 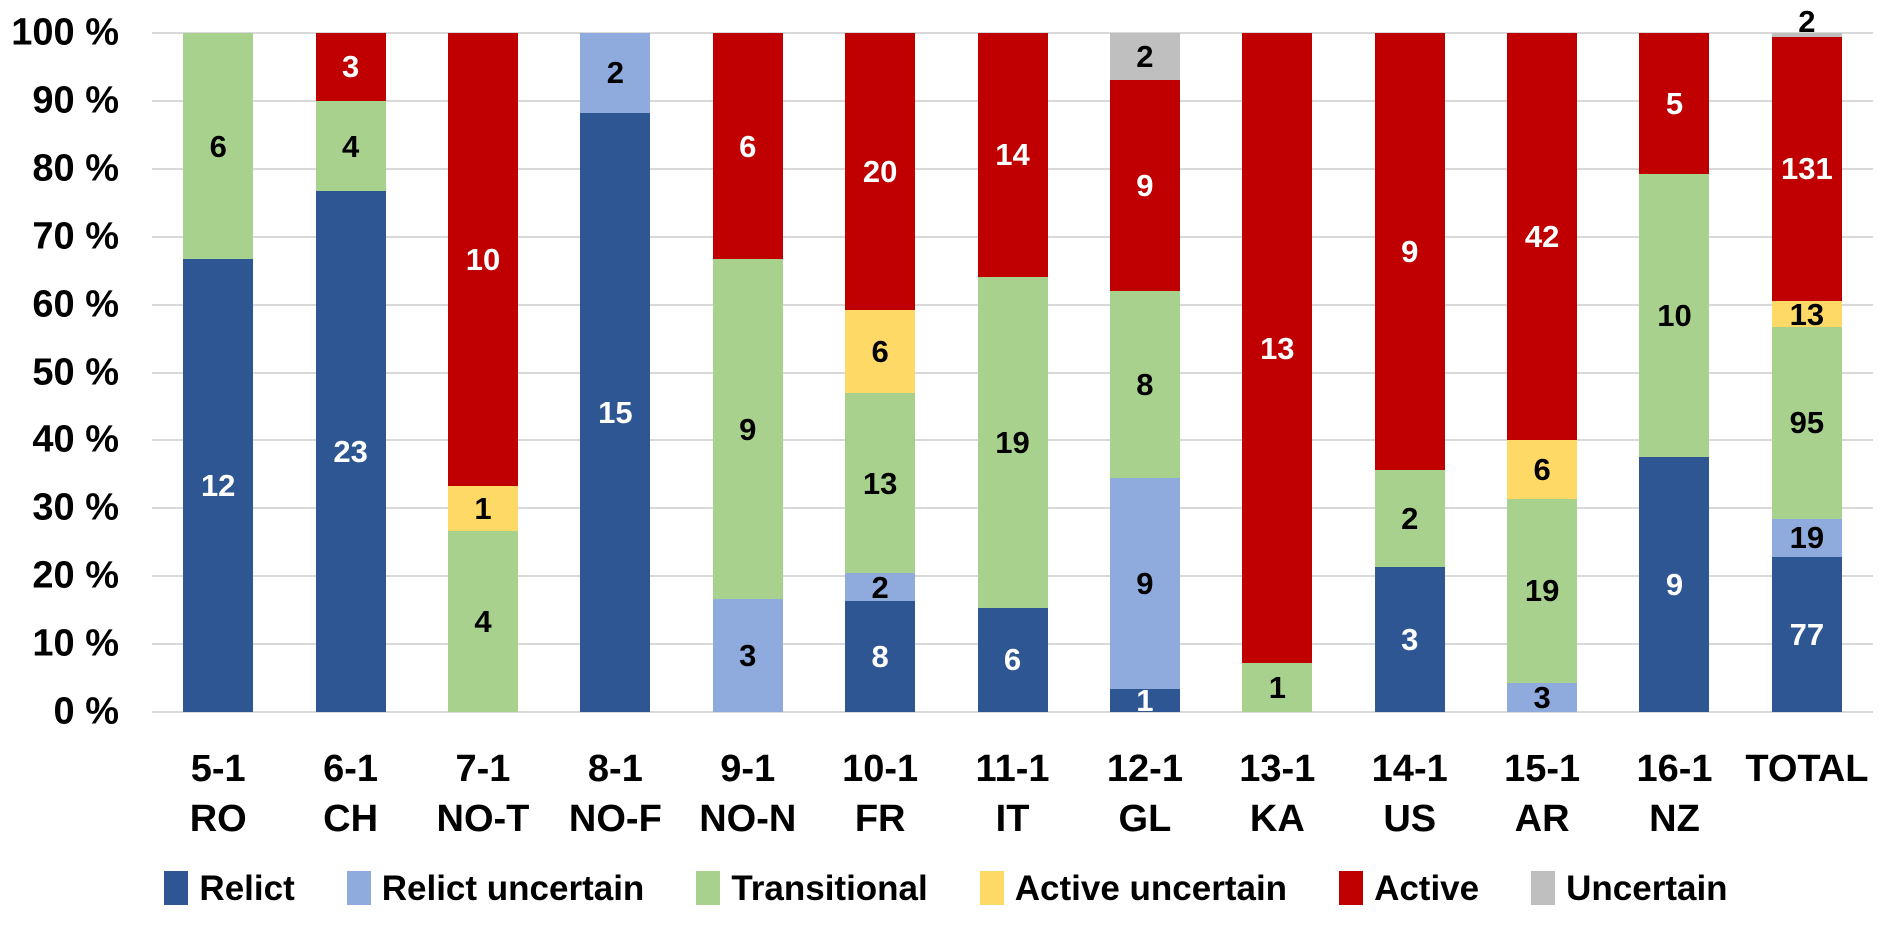 What do you see at coordinates (482, 259) in the screenshot?
I see `bar-segment: 10` at bounding box center [482, 259].